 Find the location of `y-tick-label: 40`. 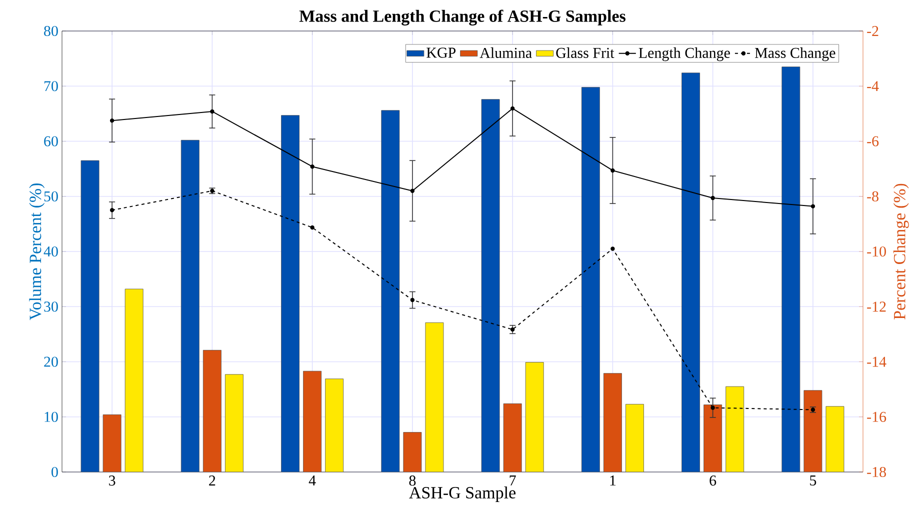

y-tick-label: 40 is located at coordinates (51, 251).